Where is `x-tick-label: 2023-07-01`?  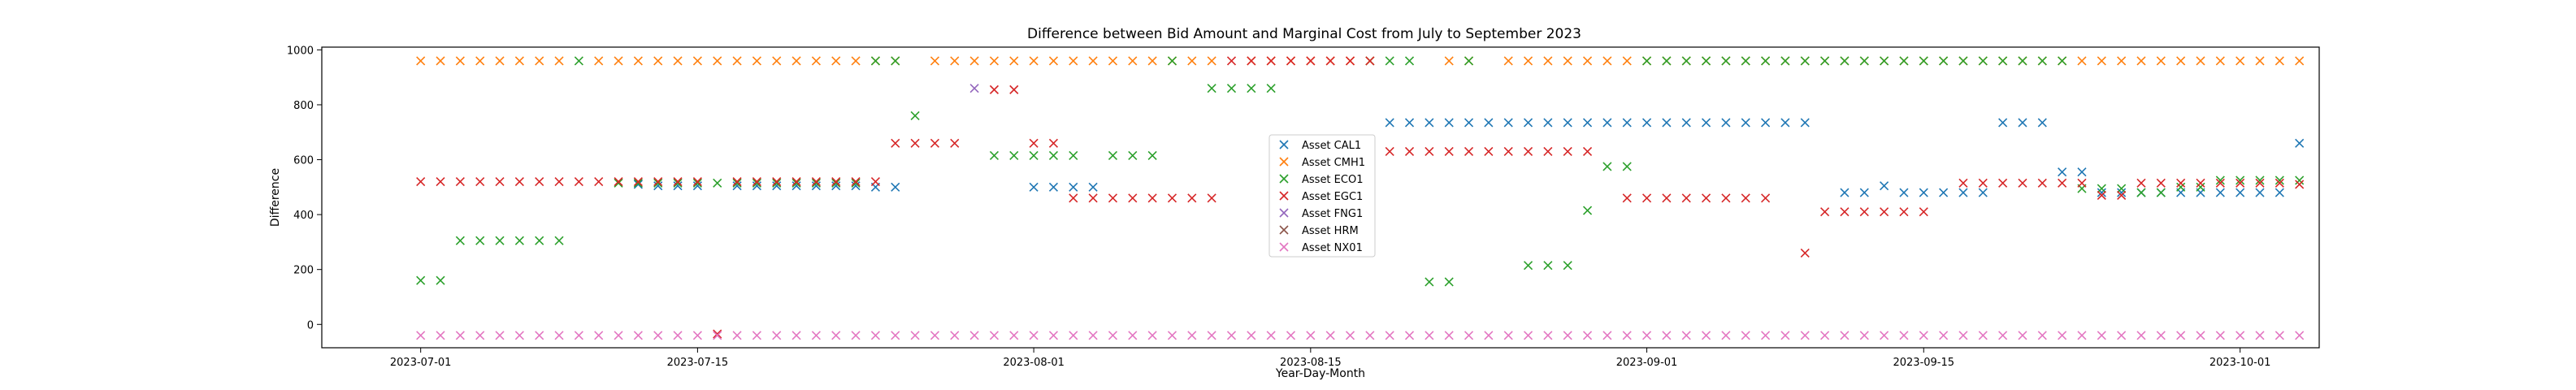 x-tick-label: 2023-07-01 is located at coordinates (421, 363).